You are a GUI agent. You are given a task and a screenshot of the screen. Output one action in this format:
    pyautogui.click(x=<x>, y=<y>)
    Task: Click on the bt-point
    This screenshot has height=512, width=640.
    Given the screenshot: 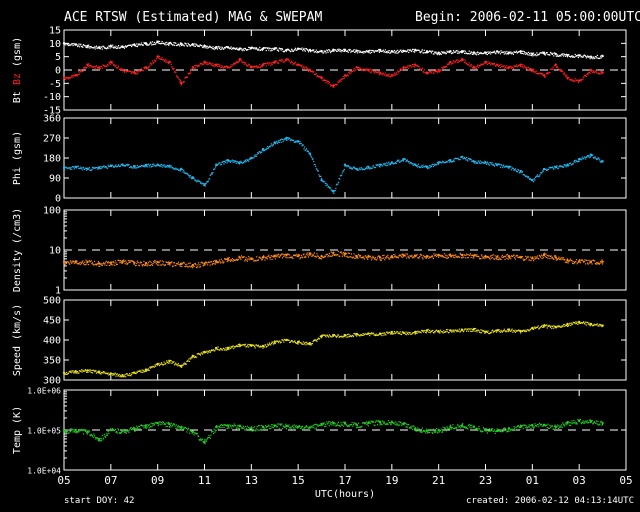 What is the action you would take?
    pyautogui.click(x=555, y=54)
    